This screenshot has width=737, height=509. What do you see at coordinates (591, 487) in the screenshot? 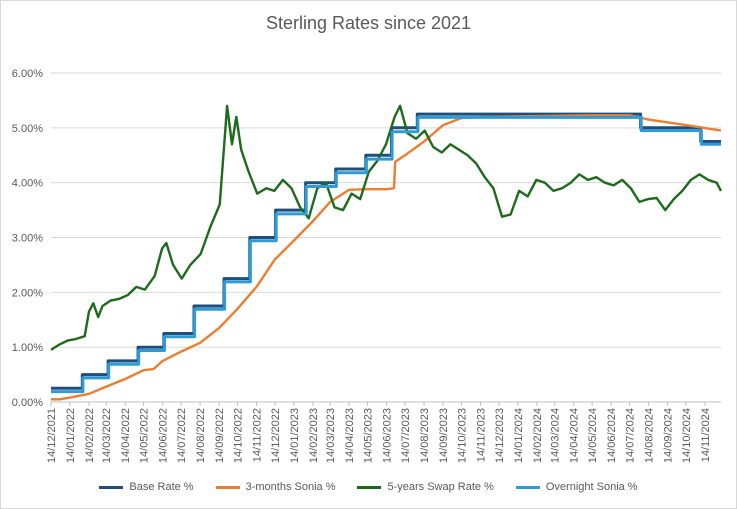
I see `legend-label: Overnight Sonia %` at bounding box center [591, 487].